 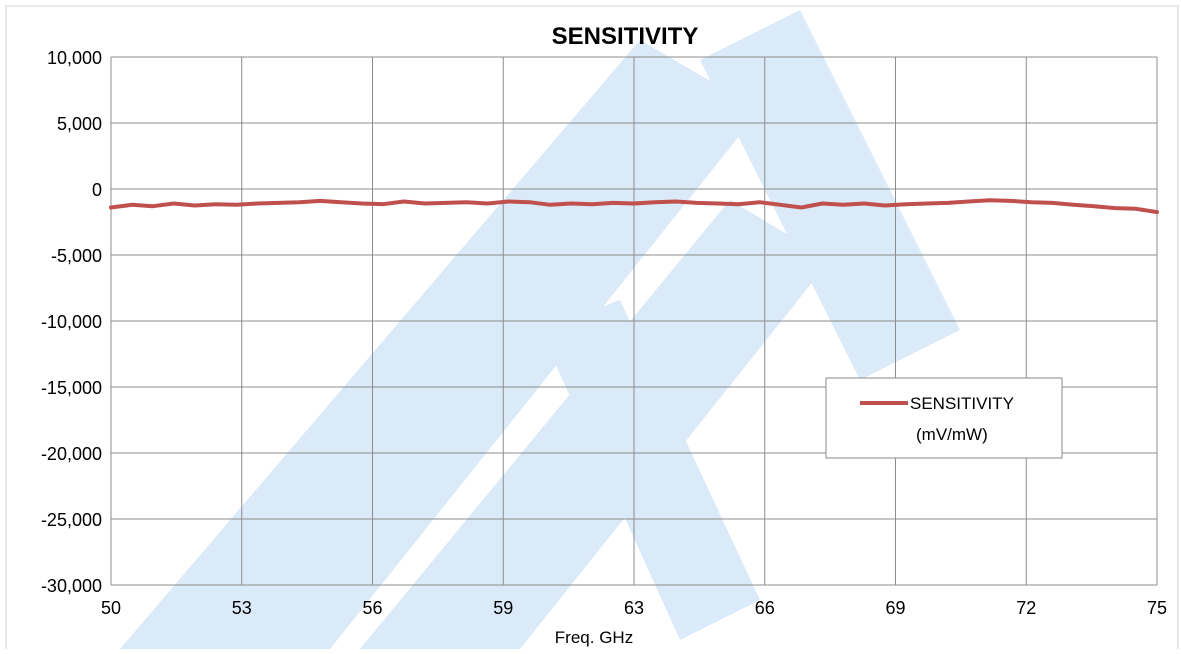 What do you see at coordinates (594, 637) in the screenshot?
I see `x-axis-title: Freq. GHz` at bounding box center [594, 637].